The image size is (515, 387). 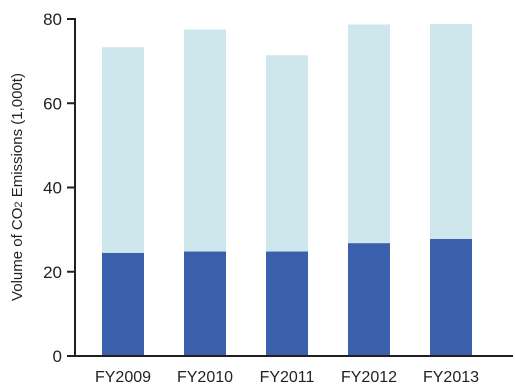 I want to click on x-tick-label: FY2010, so click(x=205, y=377).